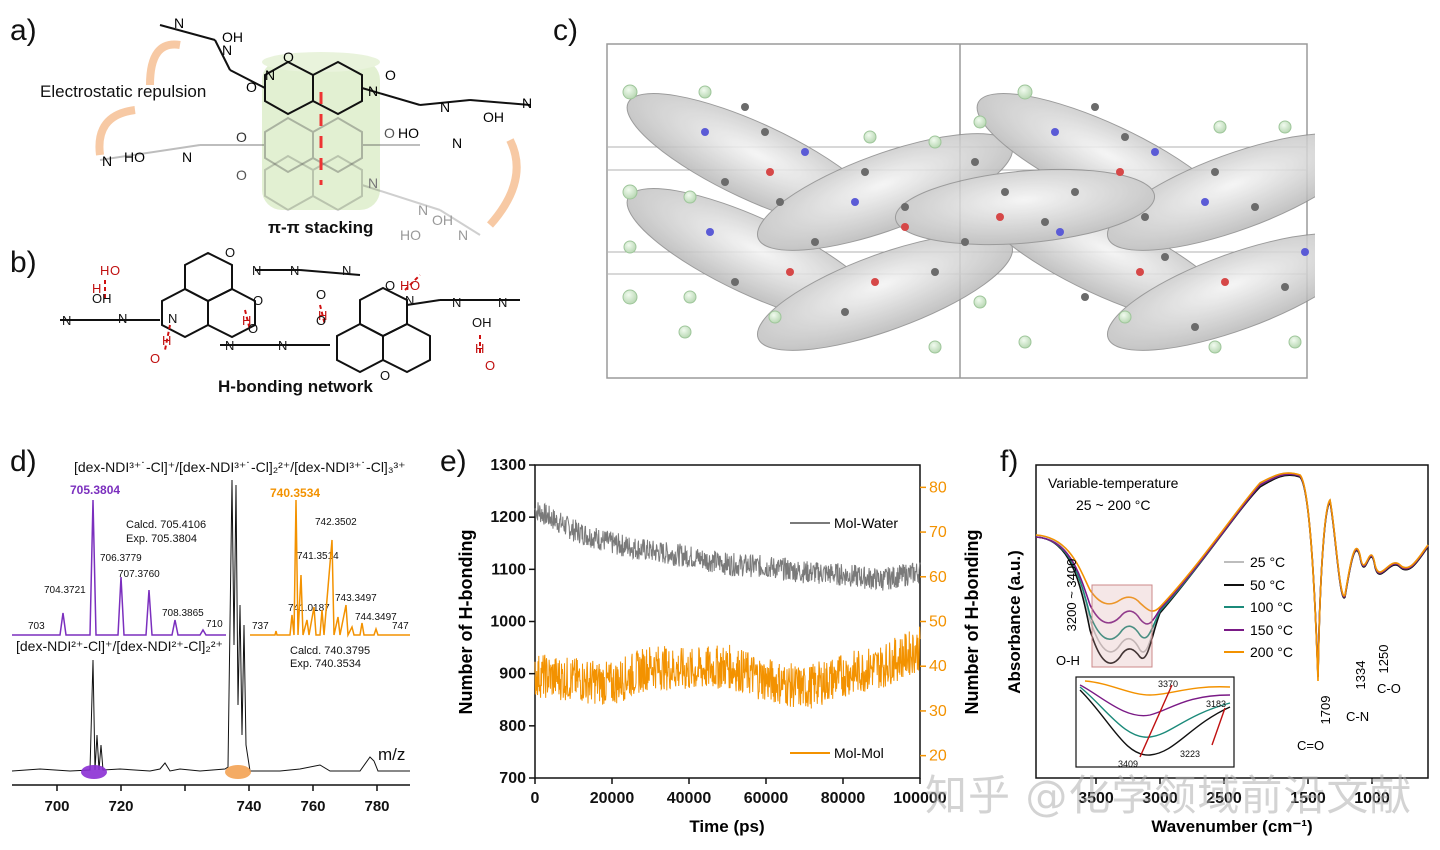 The image size is (1440, 850). What do you see at coordinates (766, 798) in the screenshot?
I see `md-x-tick-label: 60000` at bounding box center [766, 798].